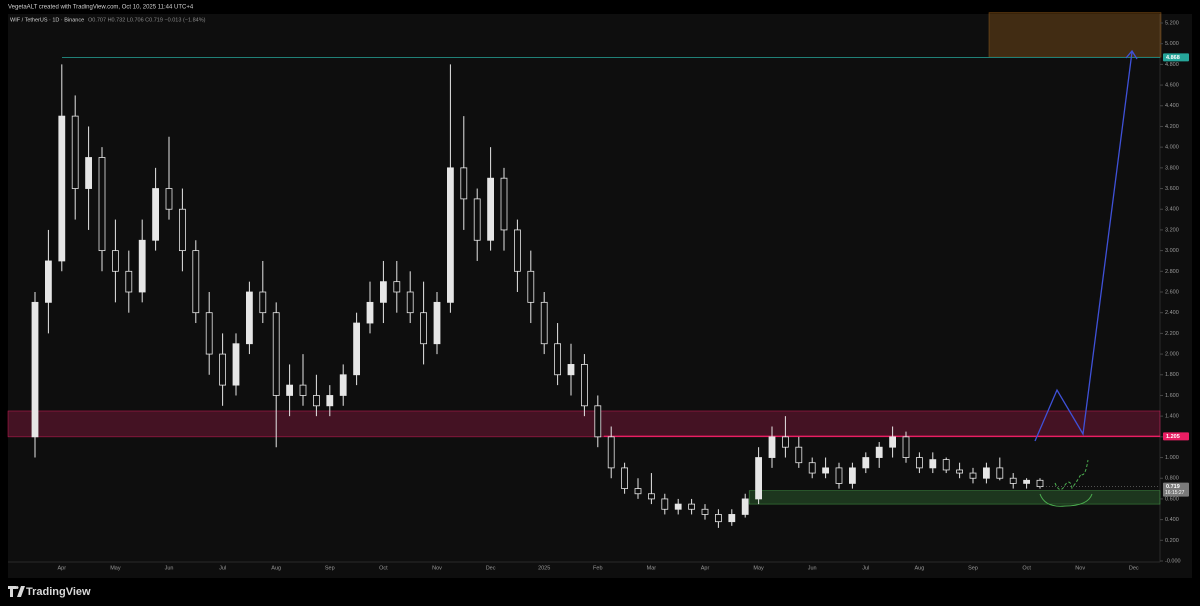 Image resolution: width=1200 pixels, height=606 pixels. What do you see at coordinates (1172, 313) in the screenshot?
I see `y-tick-label: 2.400` at bounding box center [1172, 313].